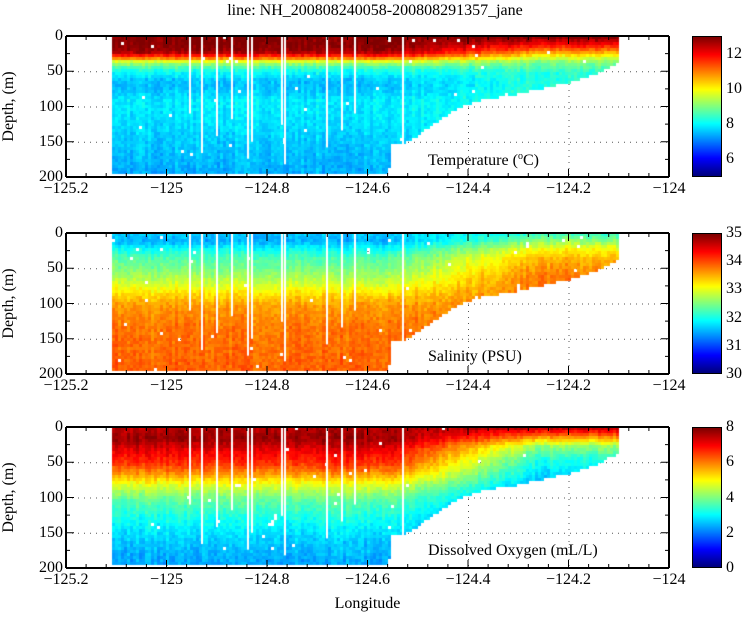 The width and height of the screenshot is (750, 618). What do you see at coordinates (375, 10) in the screenshot?
I see `figure-title: line: NH_200808240058-200808291357_jane` at bounding box center [375, 10].